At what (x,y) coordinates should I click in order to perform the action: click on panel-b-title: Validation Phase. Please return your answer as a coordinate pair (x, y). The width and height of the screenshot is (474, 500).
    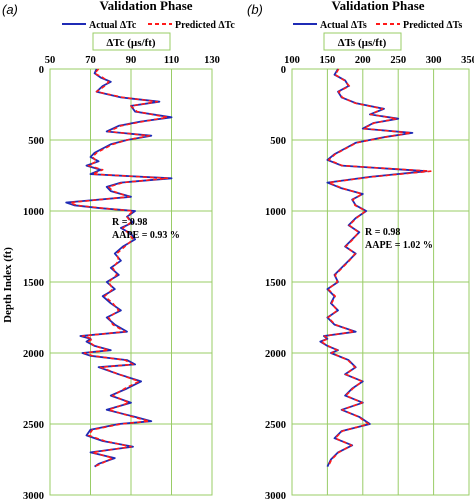
    Looking at the image, I should click on (377, 6).